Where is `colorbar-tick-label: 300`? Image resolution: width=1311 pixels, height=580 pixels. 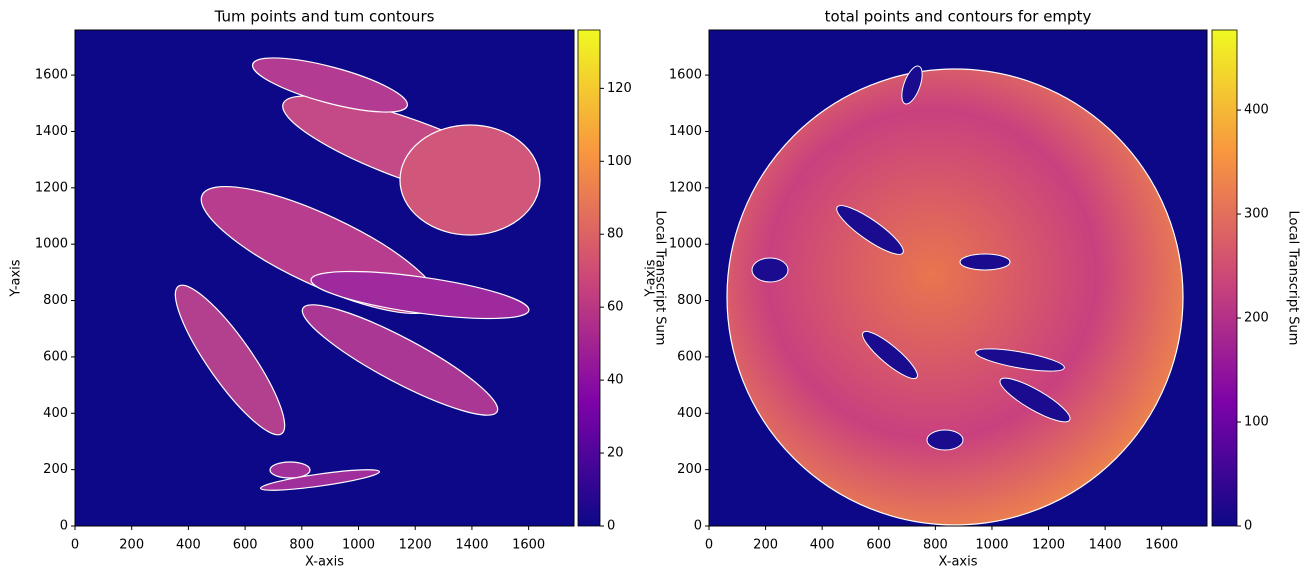 colorbar-tick-label: 300 is located at coordinates (1256, 214).